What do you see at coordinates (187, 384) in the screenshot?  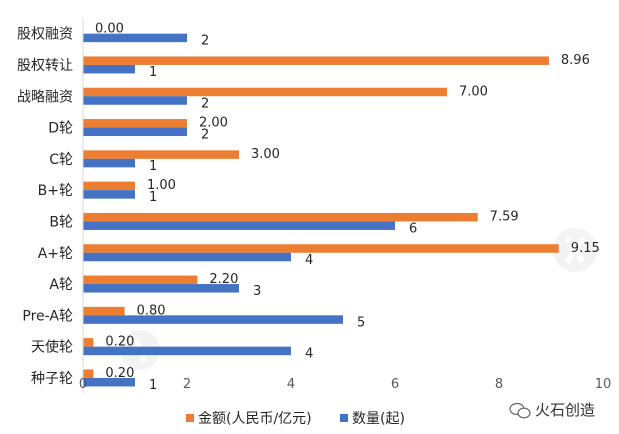 I see `x-tick-label: 2` at bounding box center [187, 384].